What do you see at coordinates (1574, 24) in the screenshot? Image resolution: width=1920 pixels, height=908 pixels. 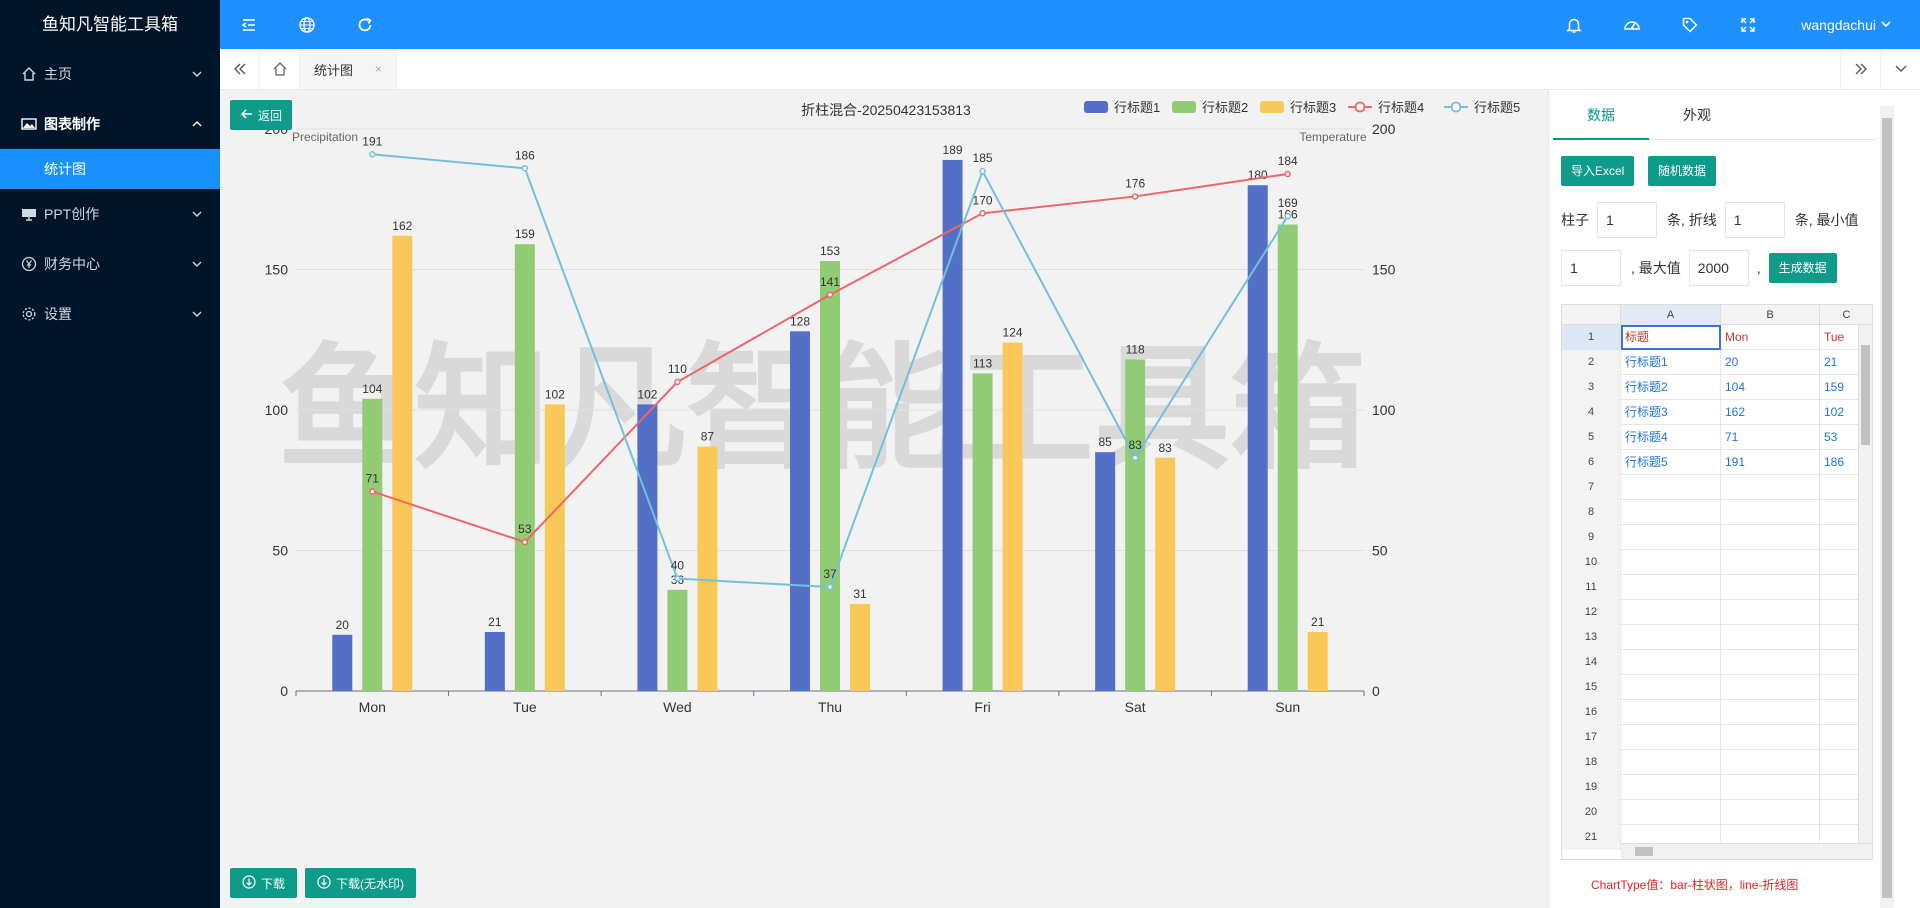 I see `bell-icon` at bounding box center [1574, 24].